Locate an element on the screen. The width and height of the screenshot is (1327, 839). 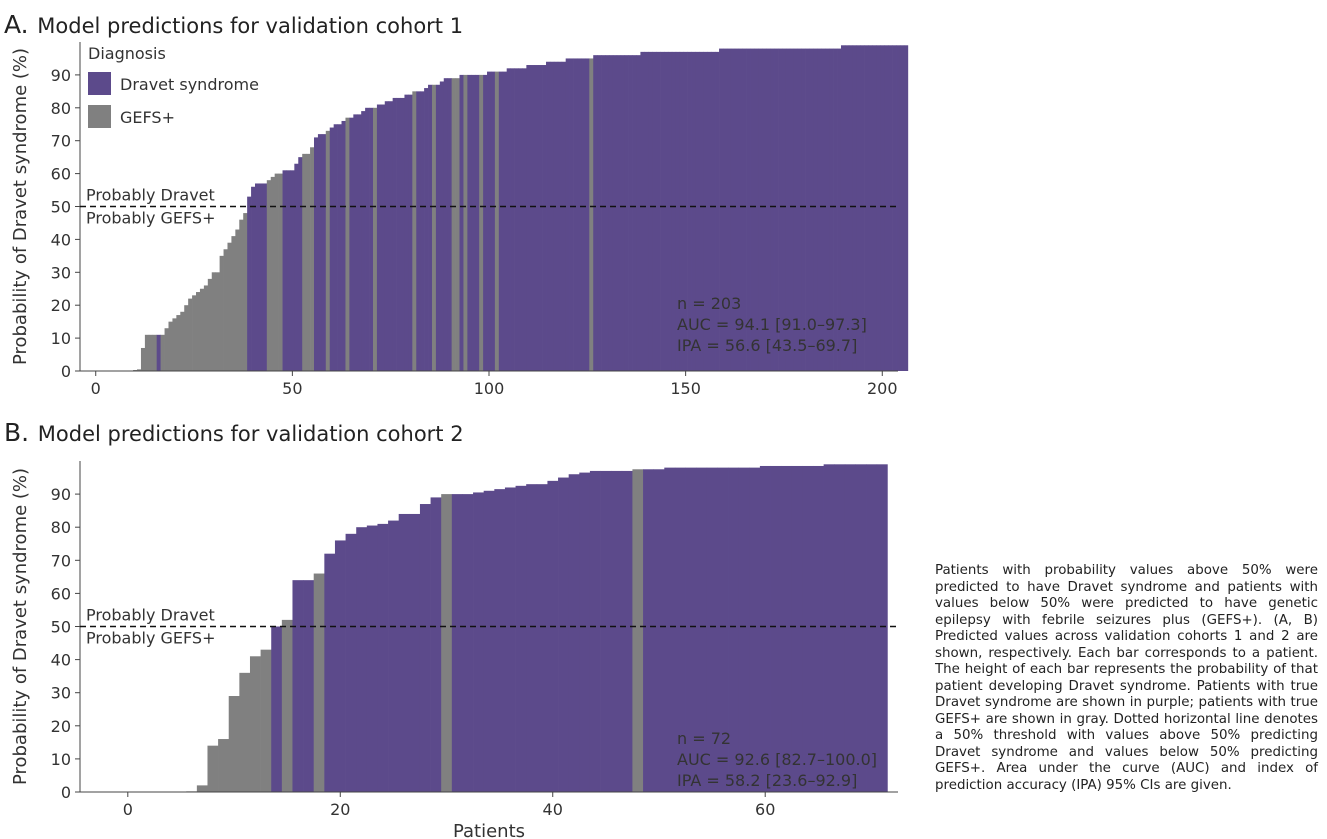
x-tick-label: 100 is located at coordinates (489, 388).